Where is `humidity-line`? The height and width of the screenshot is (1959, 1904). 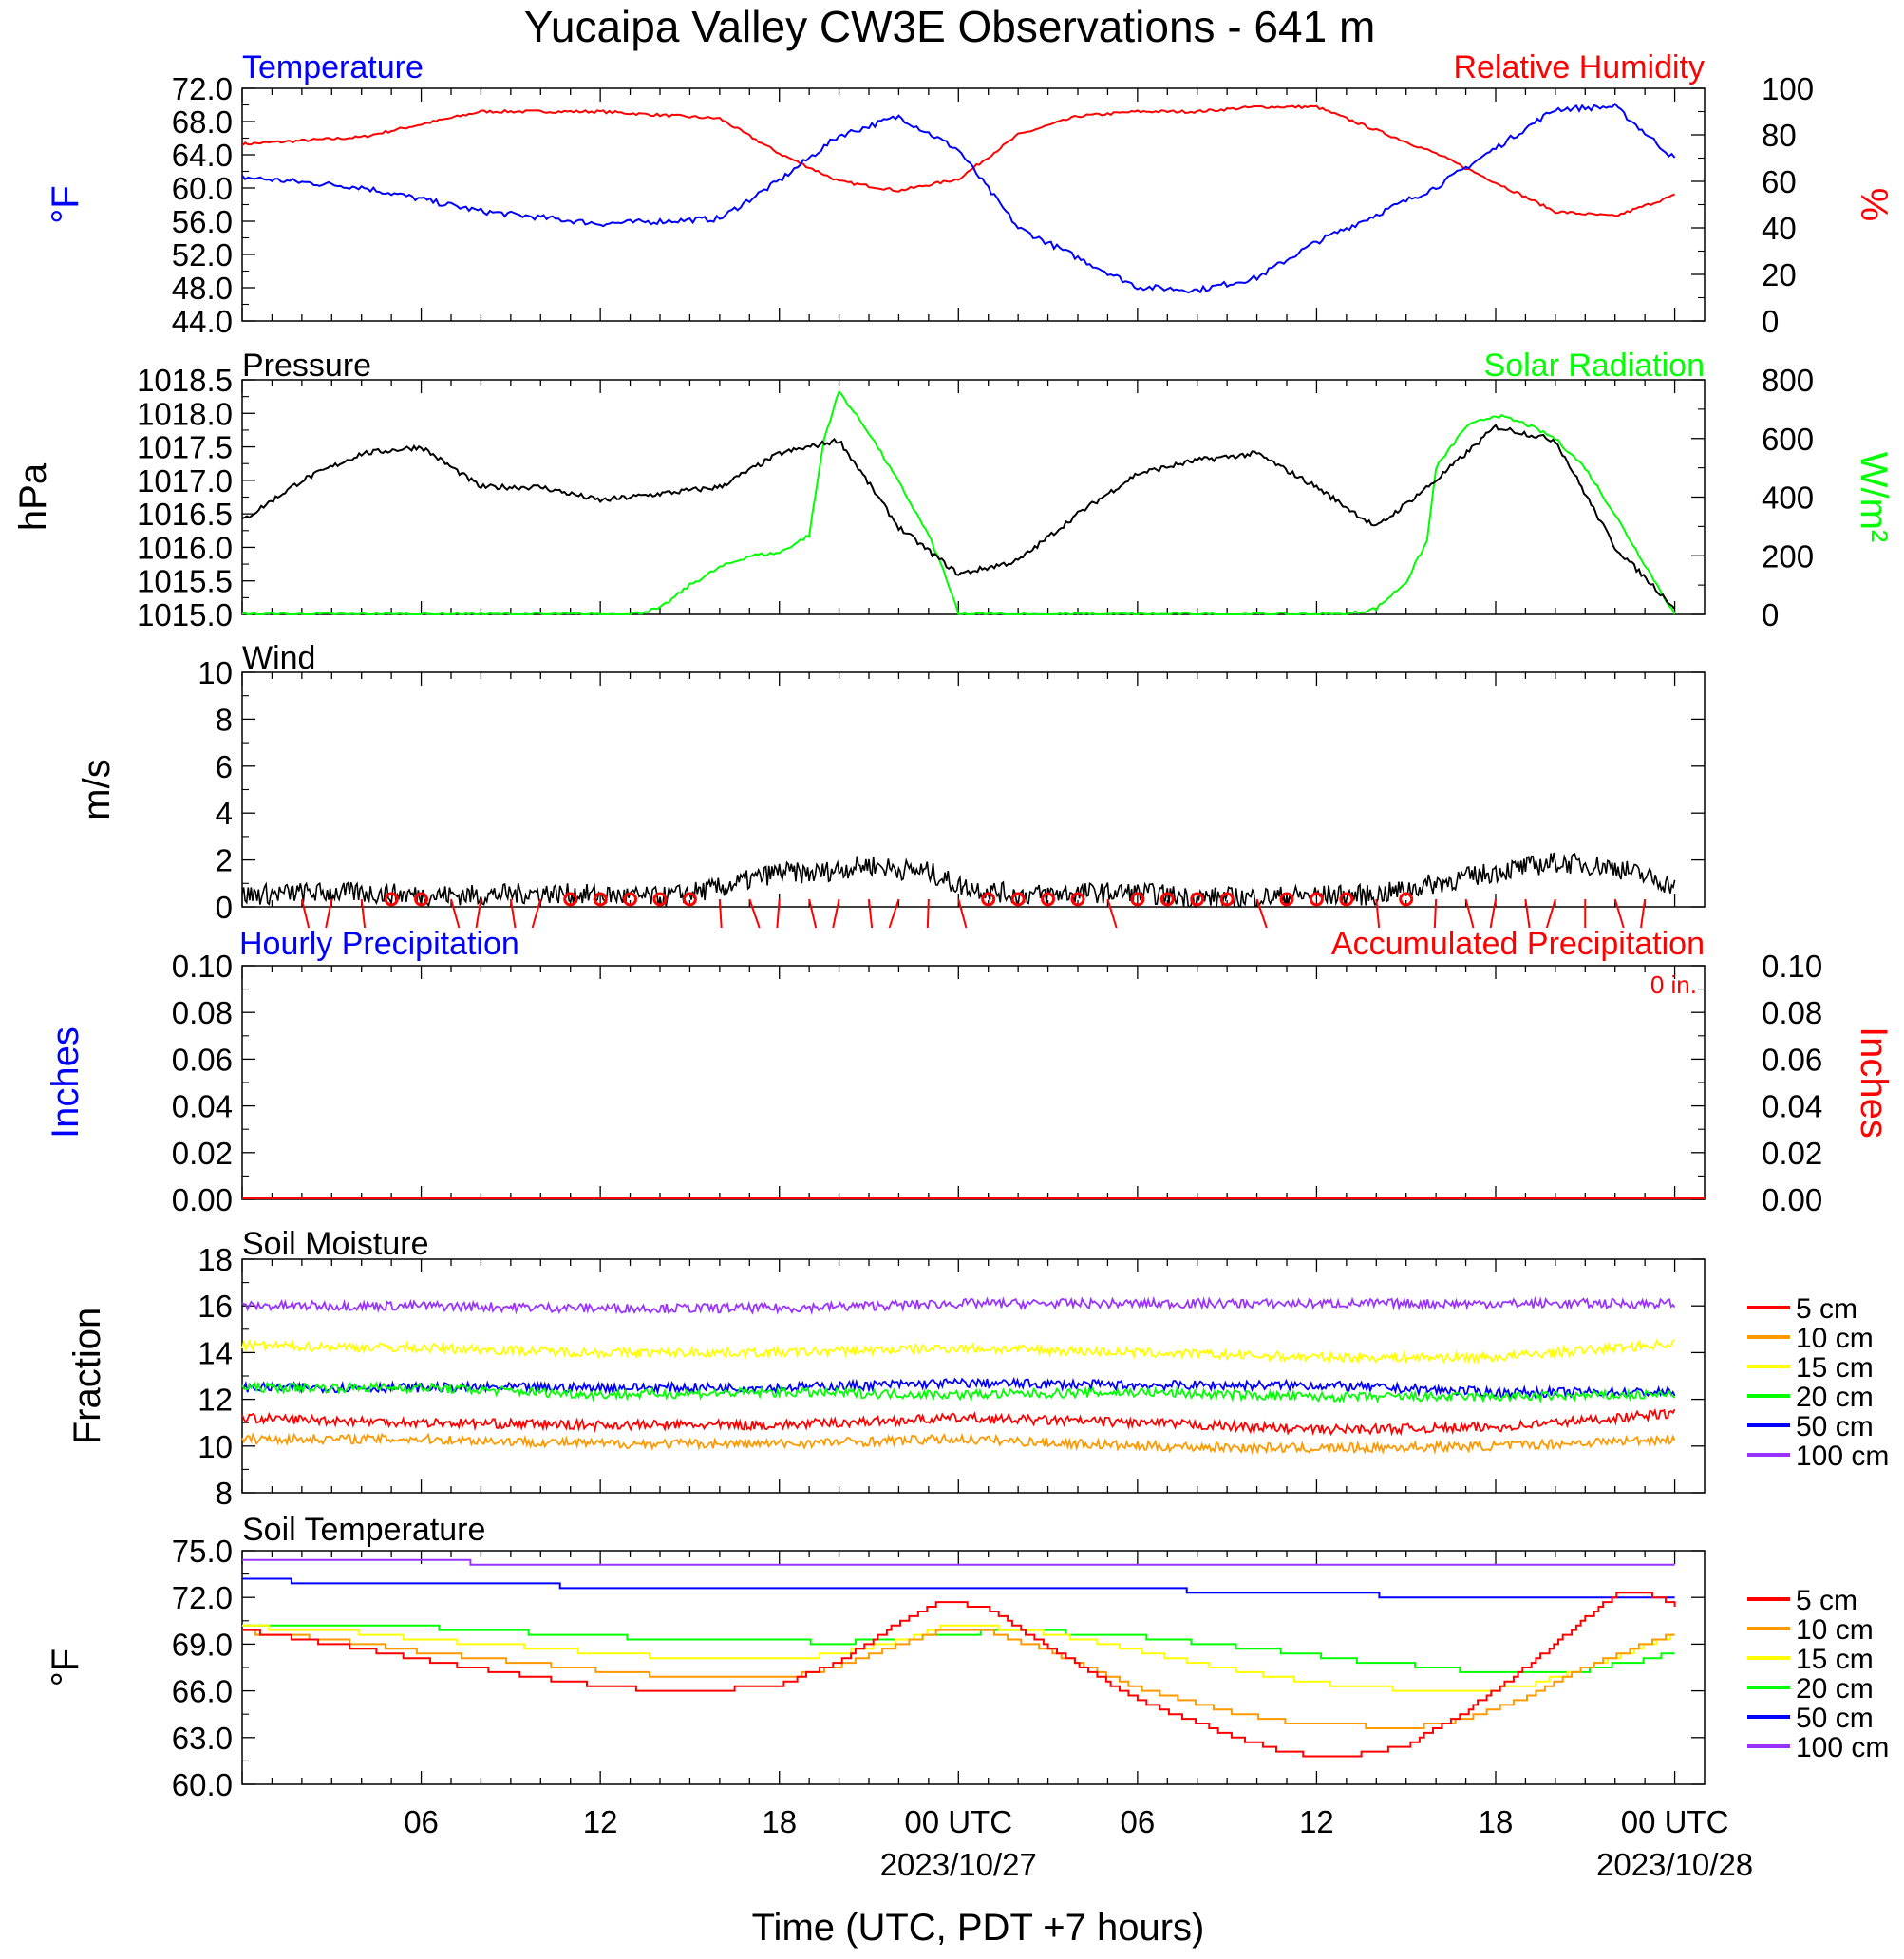
humidity-line is located at coordinates (958, 160).